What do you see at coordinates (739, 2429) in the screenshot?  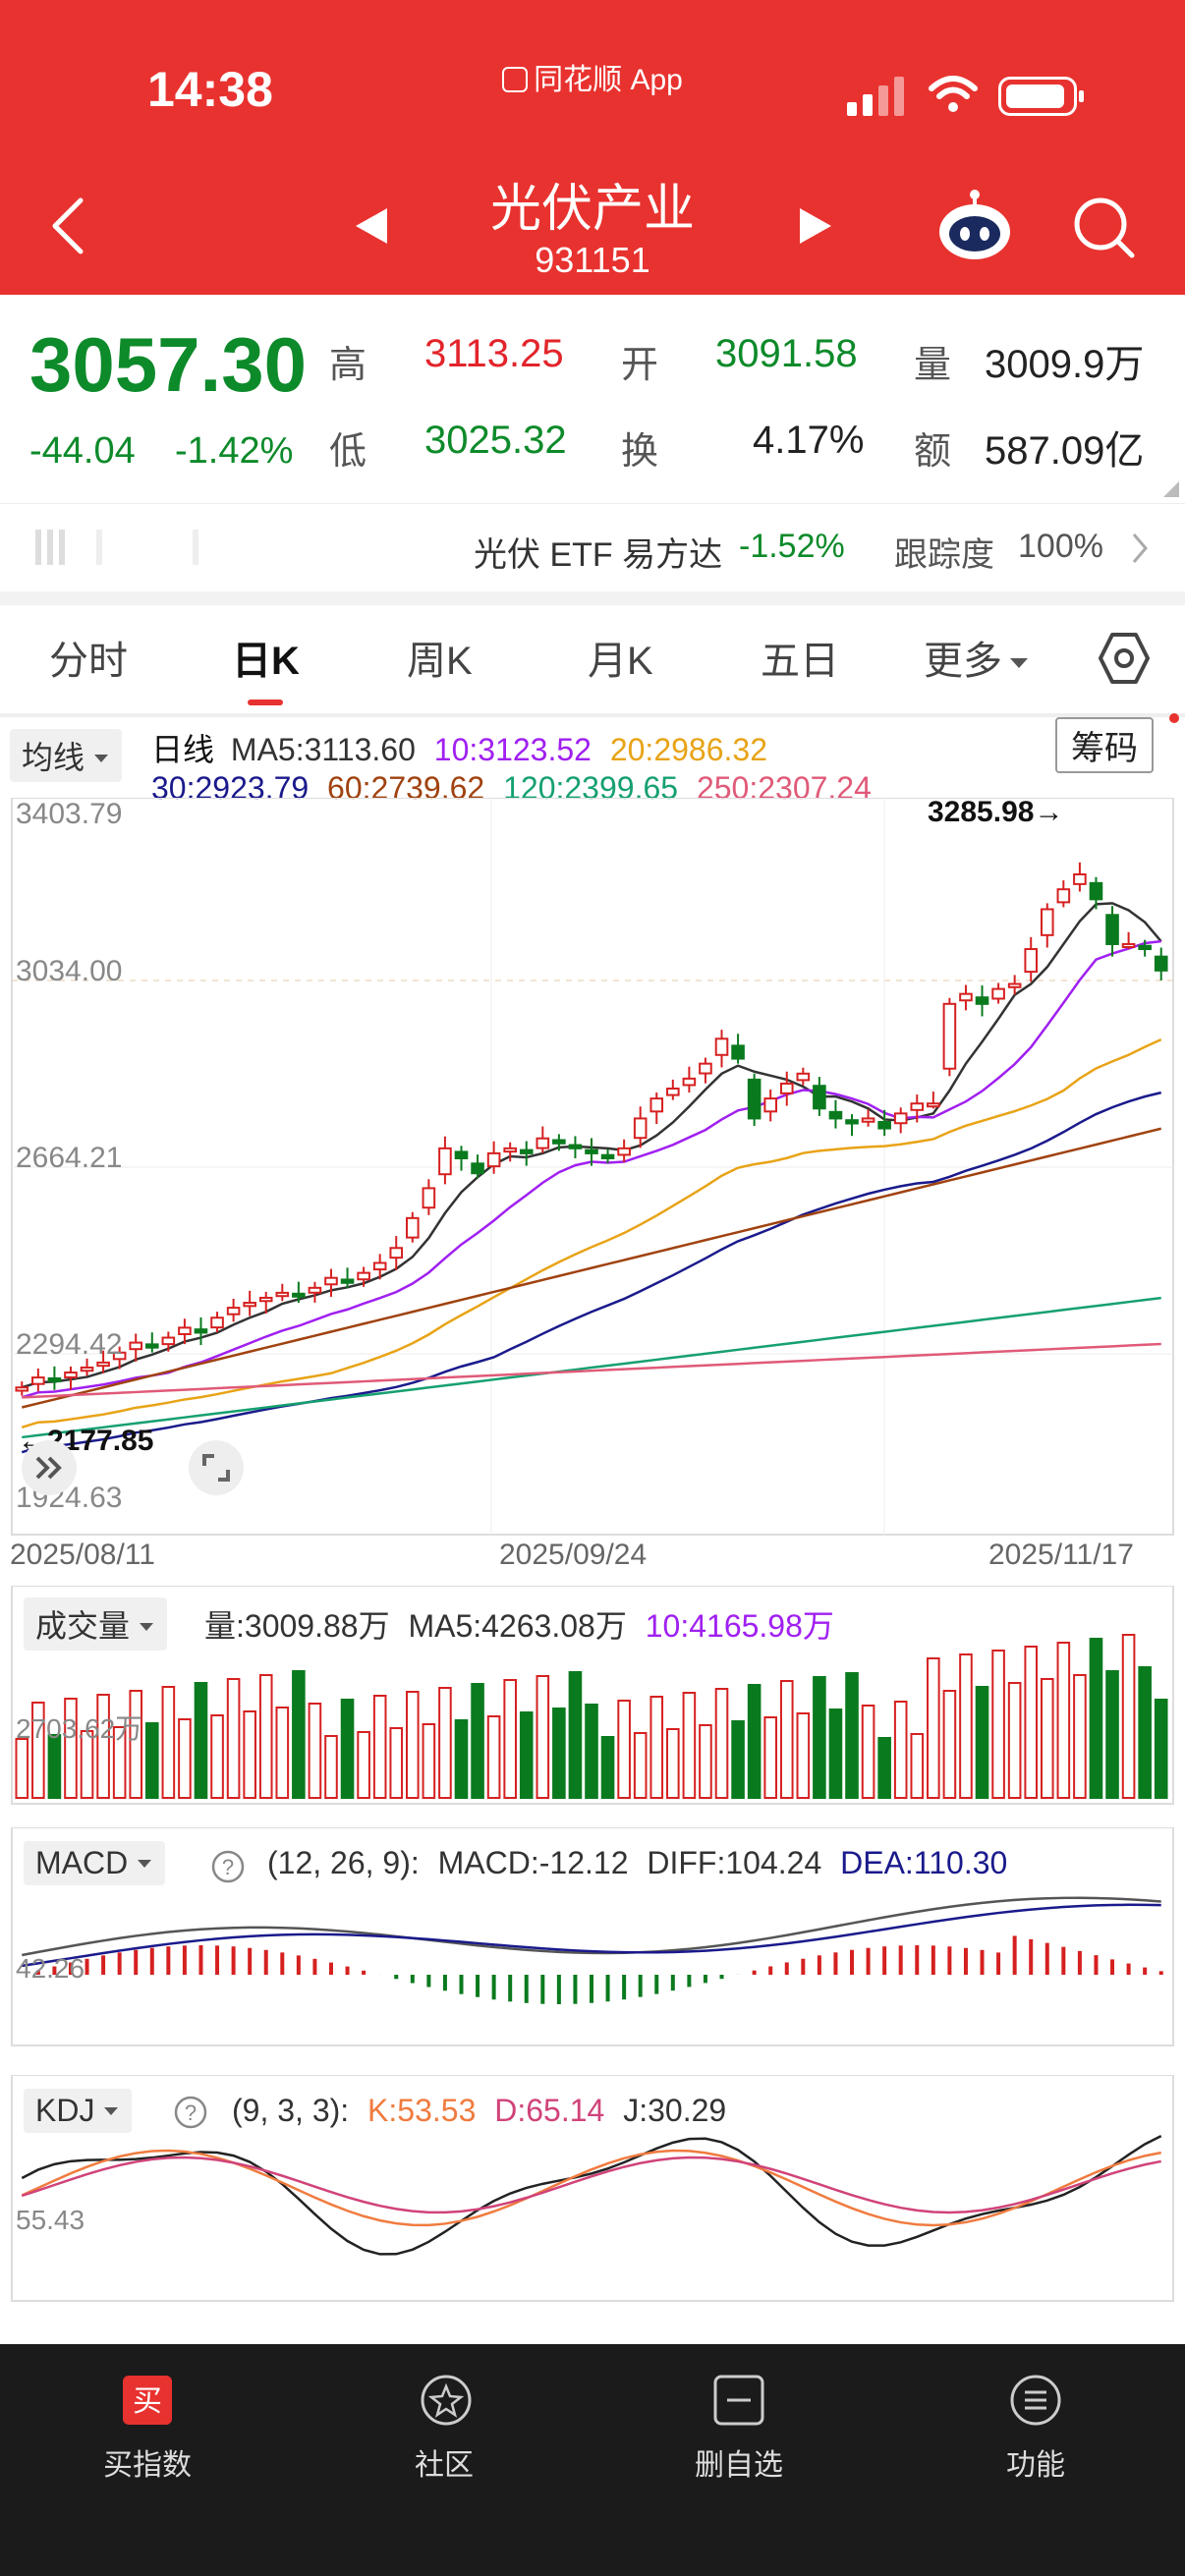 I see `nav-remove-watchlist: 删自选` at bounding box center [739, 2429].